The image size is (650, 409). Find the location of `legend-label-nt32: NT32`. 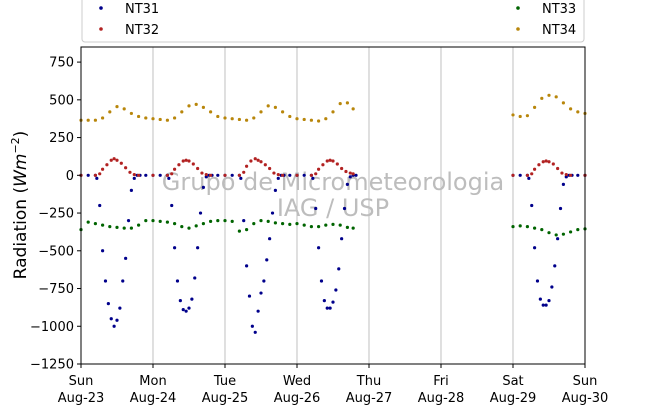

legend-label-nt32: NT32 is located at coordinates (142, 30).